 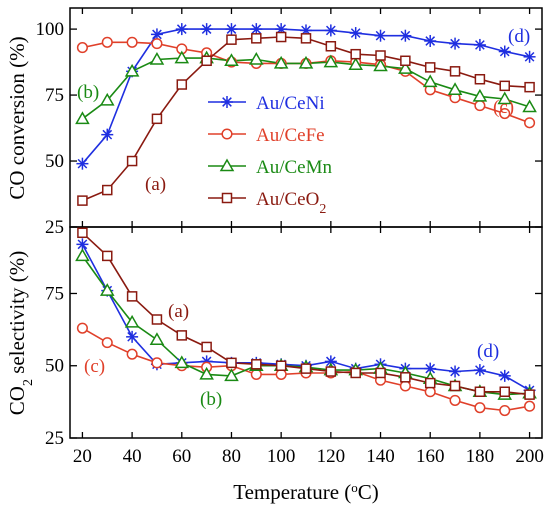 I want to click on legend-label-au-cefe: Au/CeFe, so click(x=290, y=135).